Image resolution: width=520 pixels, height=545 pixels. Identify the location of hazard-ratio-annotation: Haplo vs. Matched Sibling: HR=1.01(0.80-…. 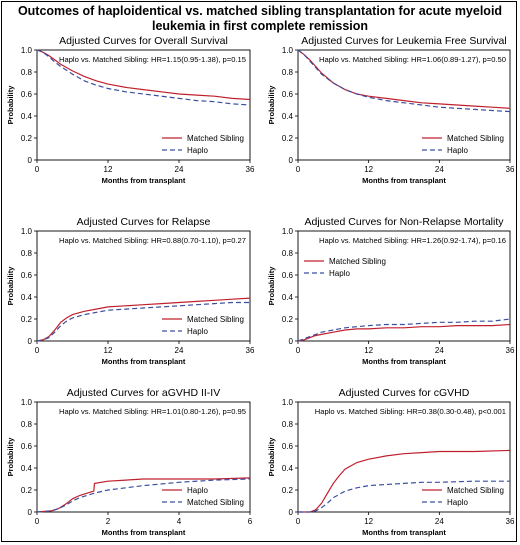
(152, 411).